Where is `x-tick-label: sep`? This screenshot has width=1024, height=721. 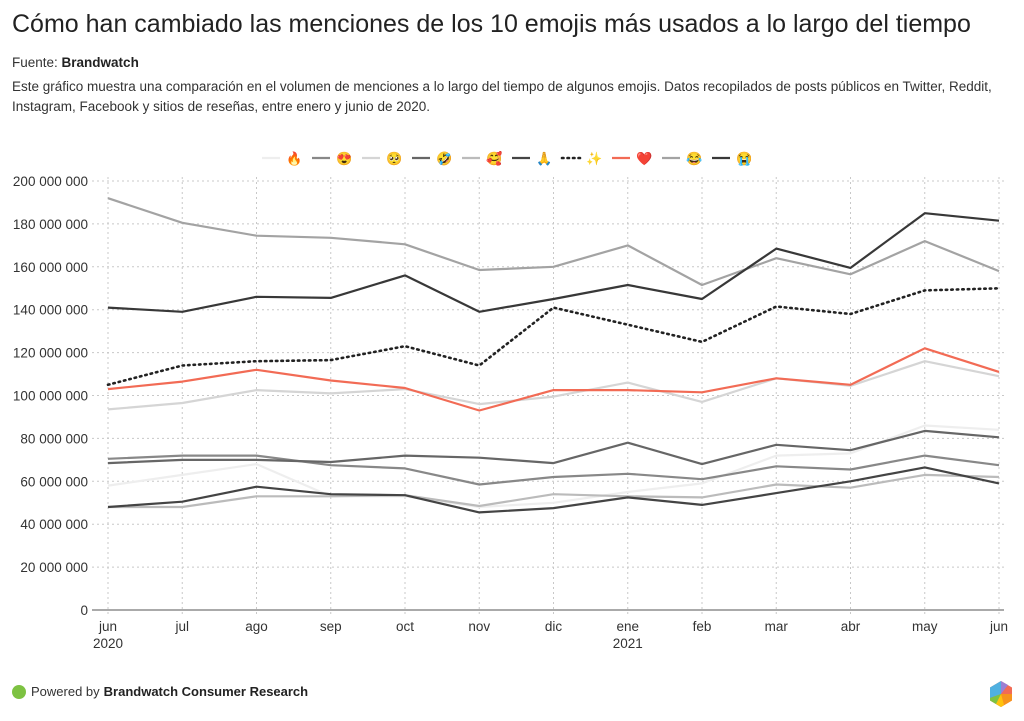 x-tick-label: sep is located at coordinates (331, 626).